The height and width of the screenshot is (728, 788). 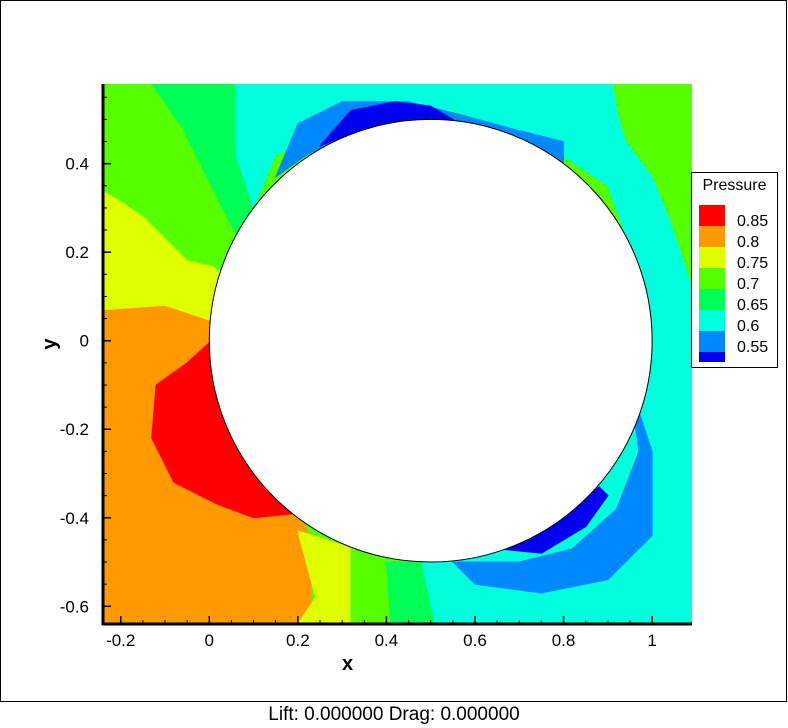 I want to click on legend: Pressure 0.85 0.8 0.75 0.7 0.65 0.6 0.55, so click(x=734, y=270).